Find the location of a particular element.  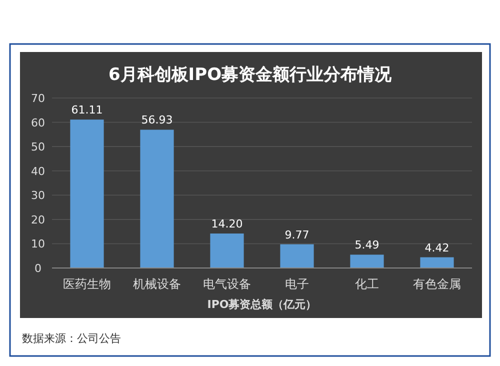

y-tick-label: 20 is located at coordinates (38, 219).